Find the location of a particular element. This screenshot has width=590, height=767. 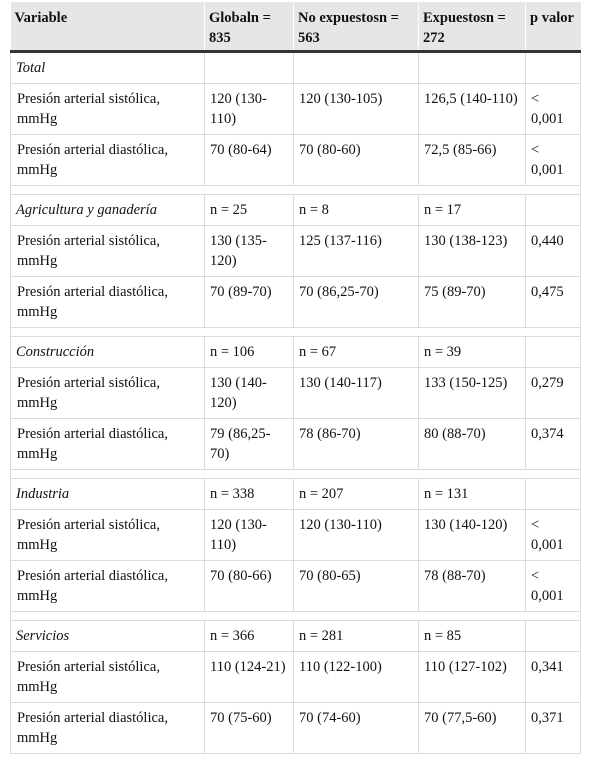

global-cell: 70 (75-60) is located at coordinates (249, 728).